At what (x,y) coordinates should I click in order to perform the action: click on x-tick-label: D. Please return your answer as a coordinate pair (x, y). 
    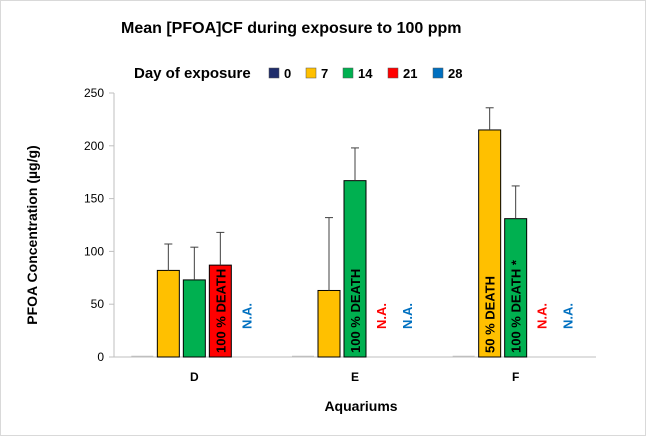
    Looking at the image, I should click on (194, 377).